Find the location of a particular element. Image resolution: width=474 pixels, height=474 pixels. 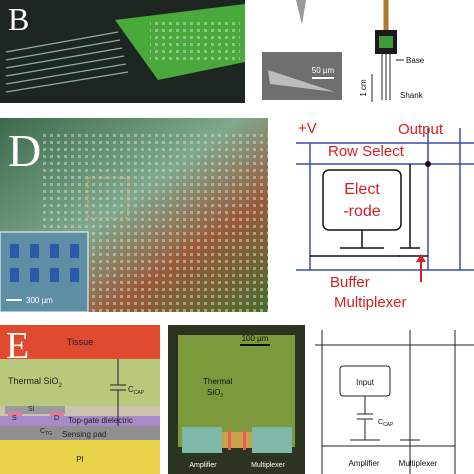

layer-label: CCAP is located at coordinates (136, 390).